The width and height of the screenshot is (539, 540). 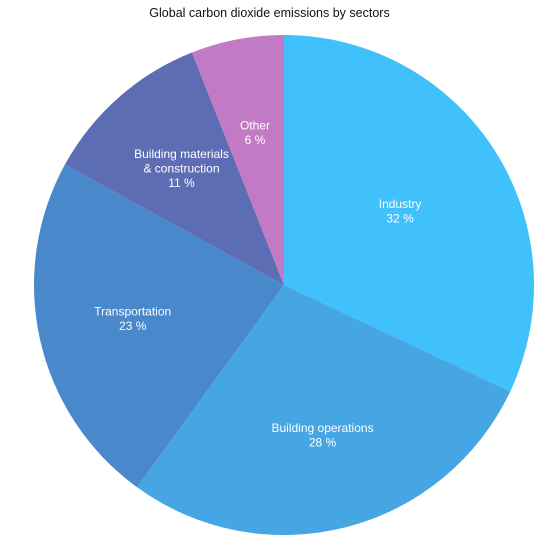 What do you see at coordinates (323, 442) in the screenshot?
I see `slice-value-label: 28 %` at bounding box center [323, 442].